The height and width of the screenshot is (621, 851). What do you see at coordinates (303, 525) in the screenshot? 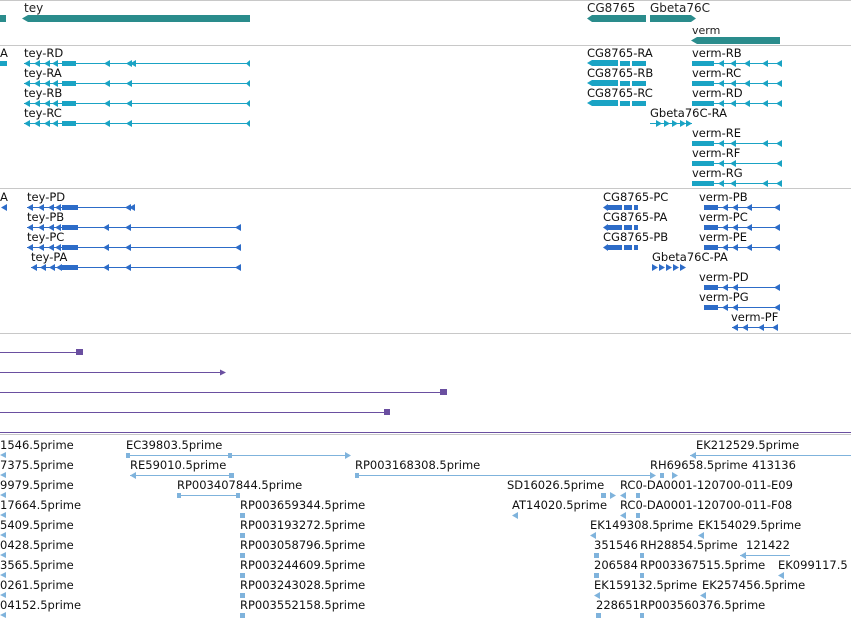
I see `est-label: RP003193272.5prime` at bounding box center [303, 525].